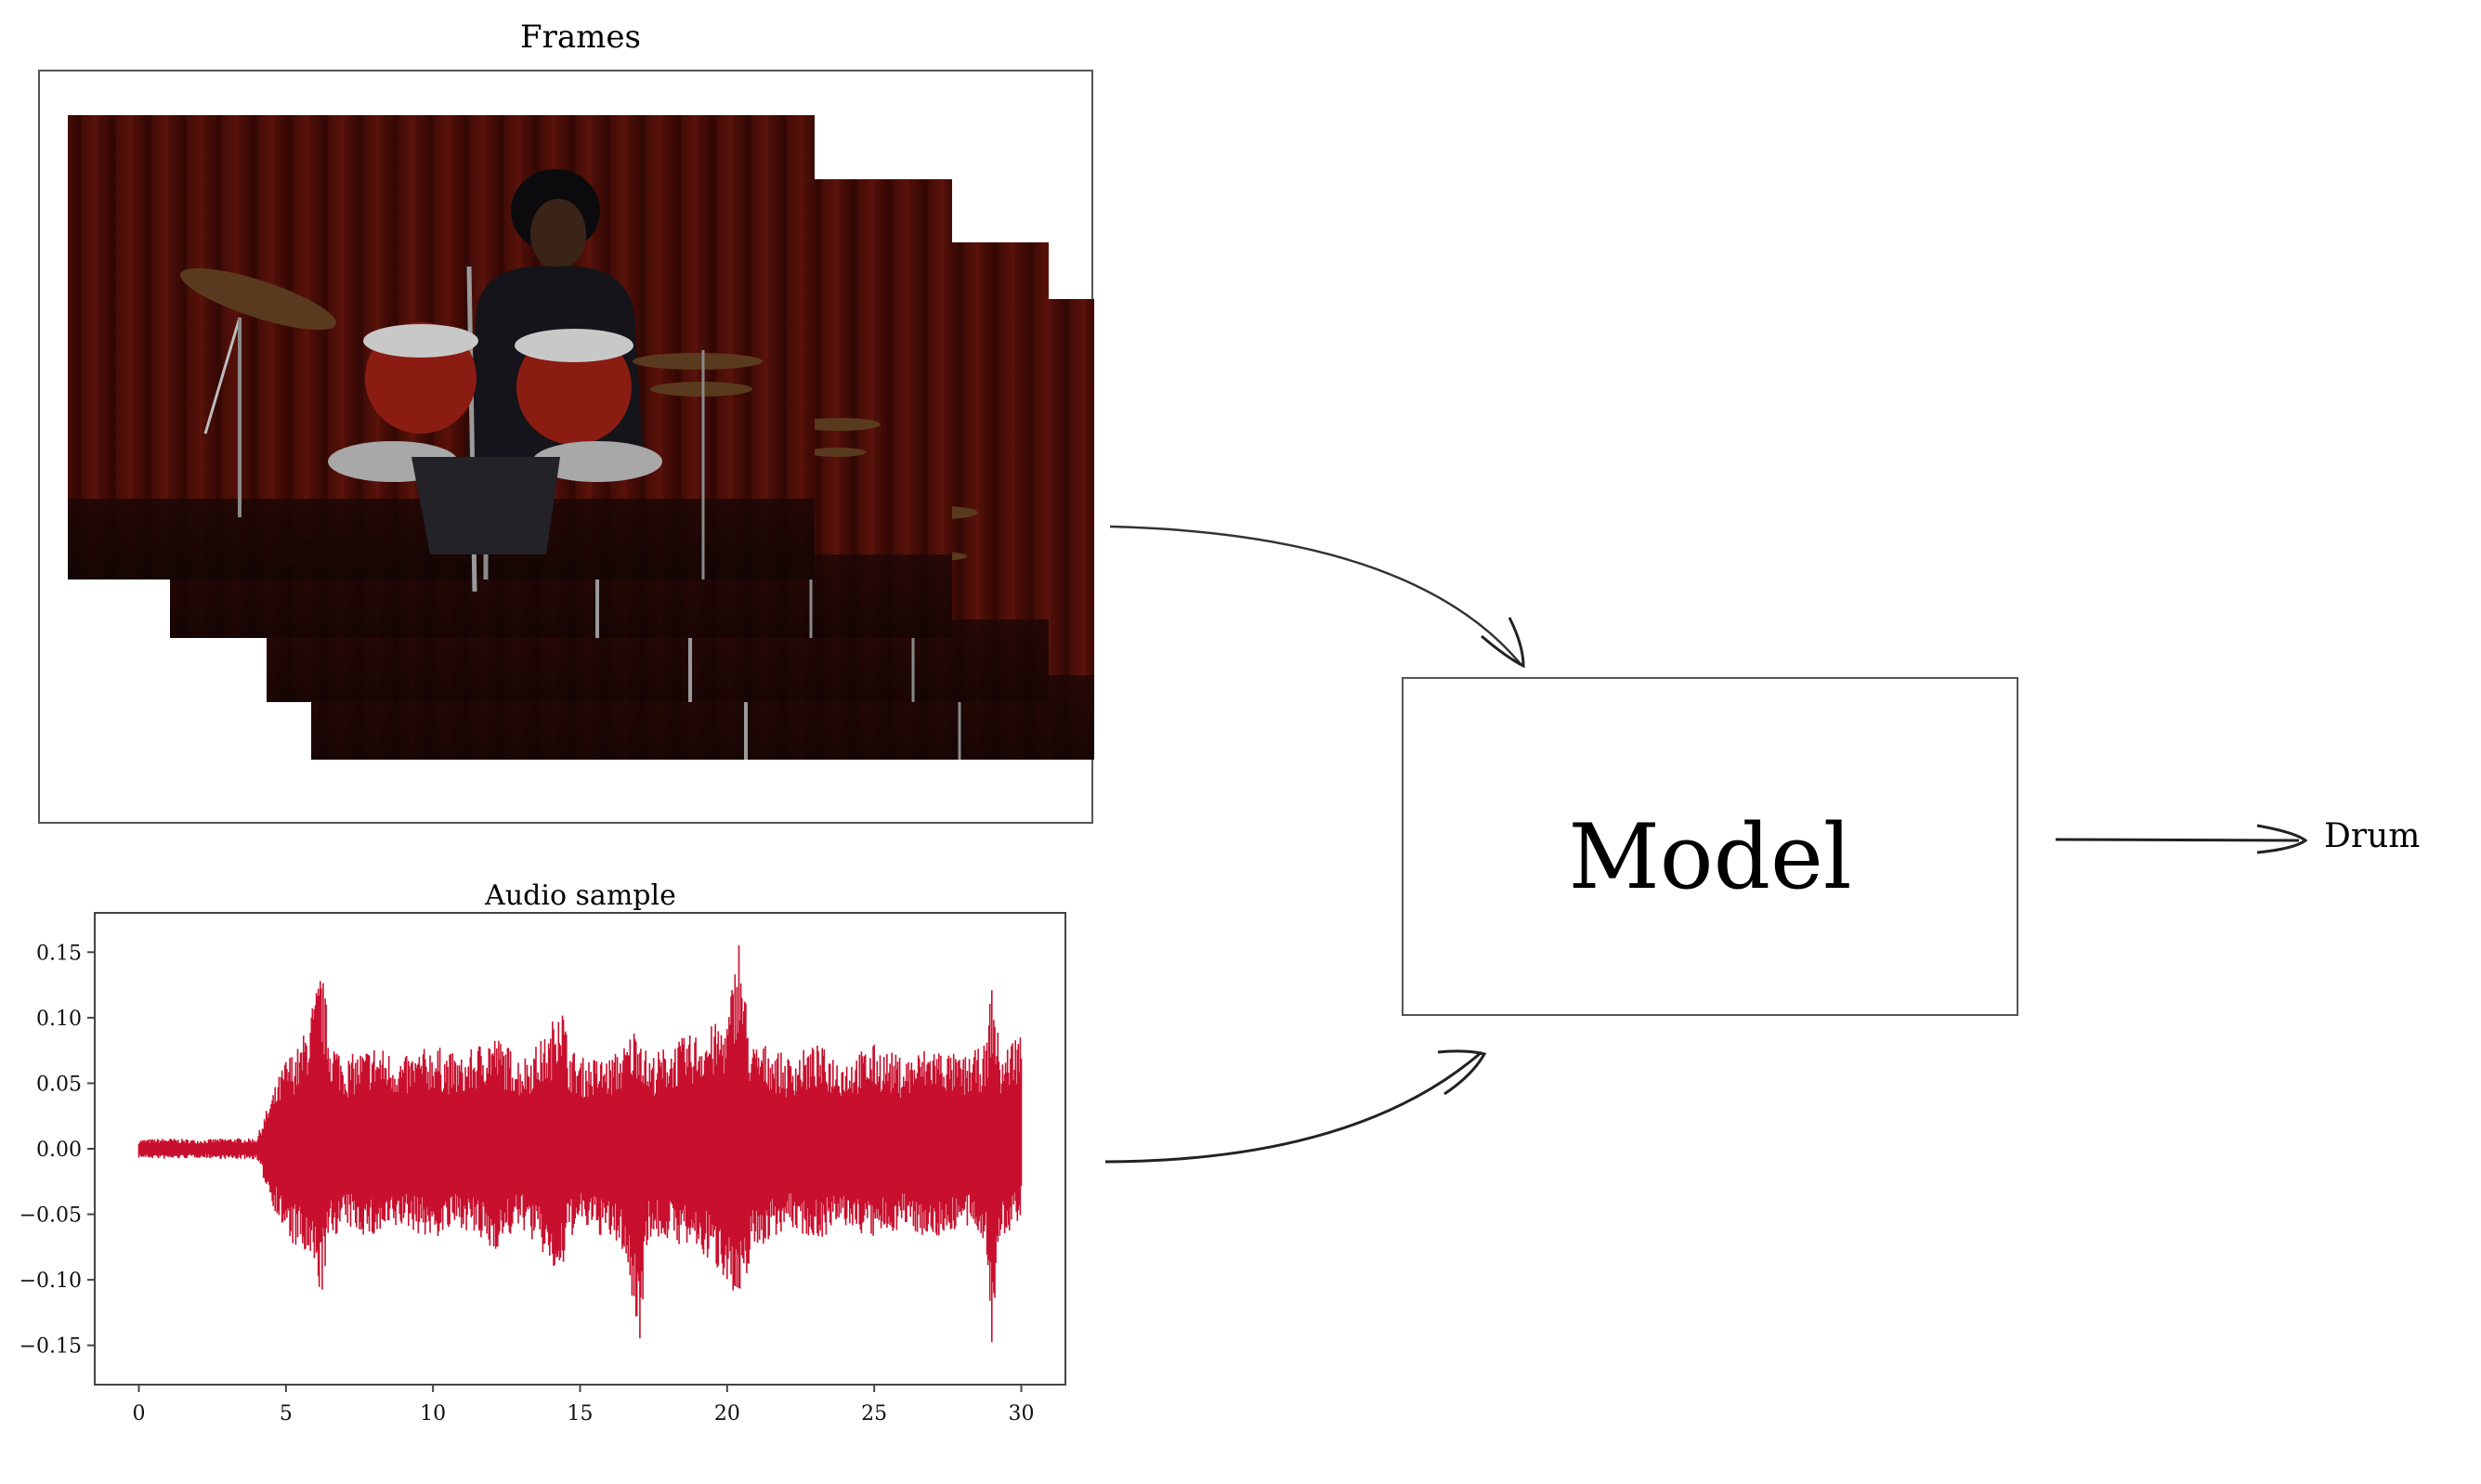 The image size is (2481, 1484). Describe the element at coordinates (51, 1216) in the screenshot. I see `y-tick-label: −0.05` at that location.